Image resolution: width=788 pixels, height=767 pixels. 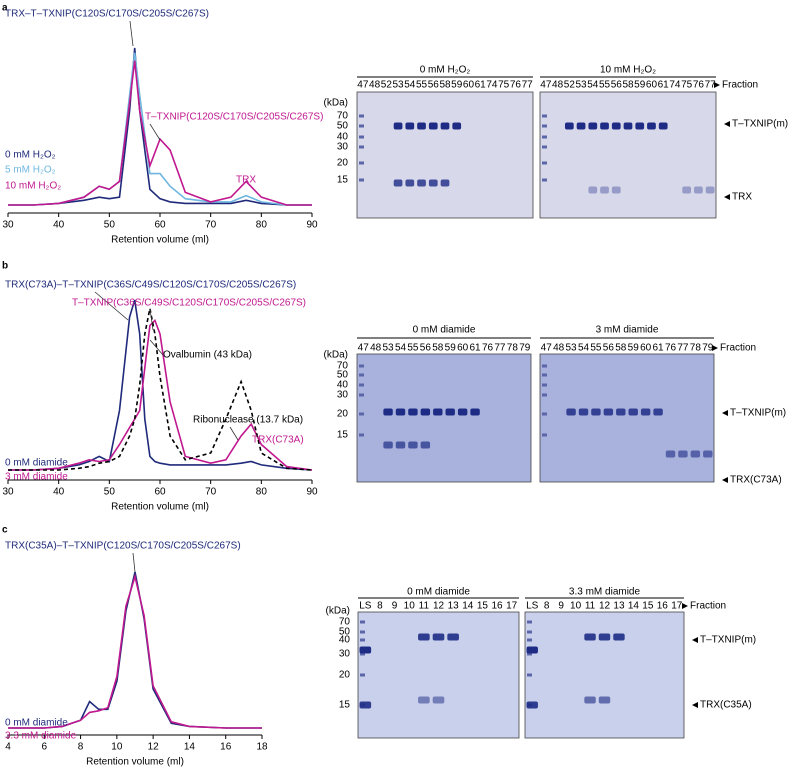 What do you see at coordinates (547, 348) in the screenshot?
I see `lane-label: 47` at bounding box center [547, 348].